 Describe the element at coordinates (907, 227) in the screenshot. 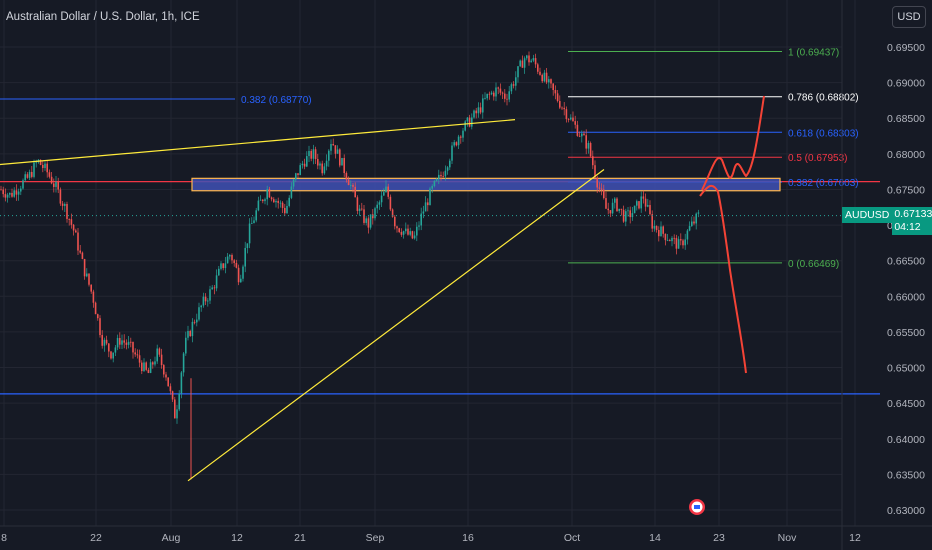

I see `countdown: 04:12` at that location.